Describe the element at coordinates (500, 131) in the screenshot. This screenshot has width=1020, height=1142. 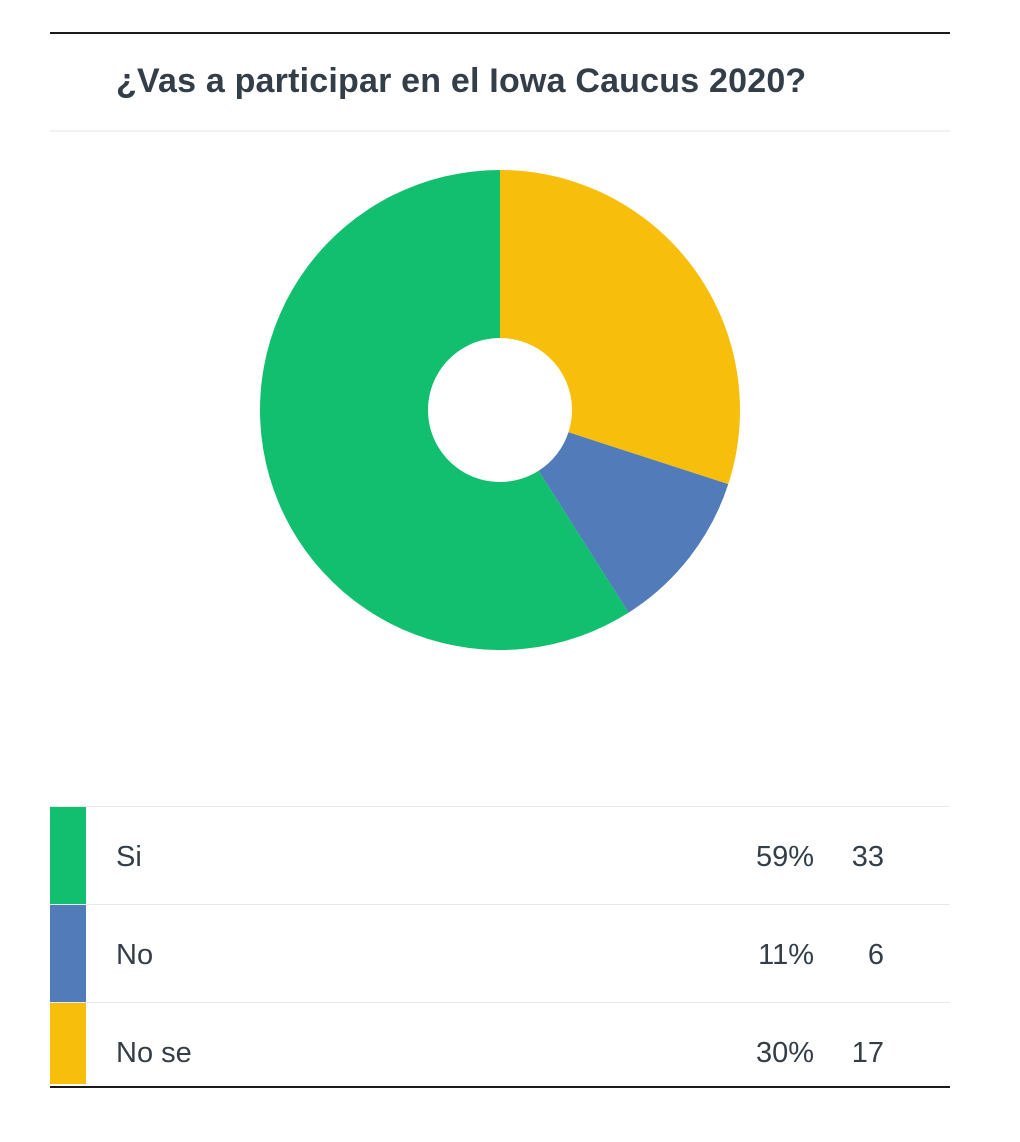
I see `title-divider` at that location.